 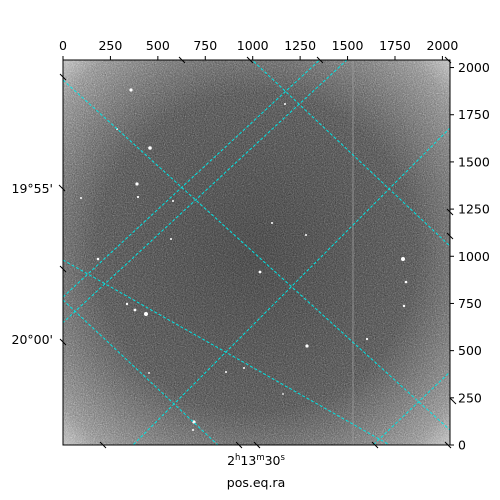 I want to click on y-tick-label: 250, so click(x=470, y=397).